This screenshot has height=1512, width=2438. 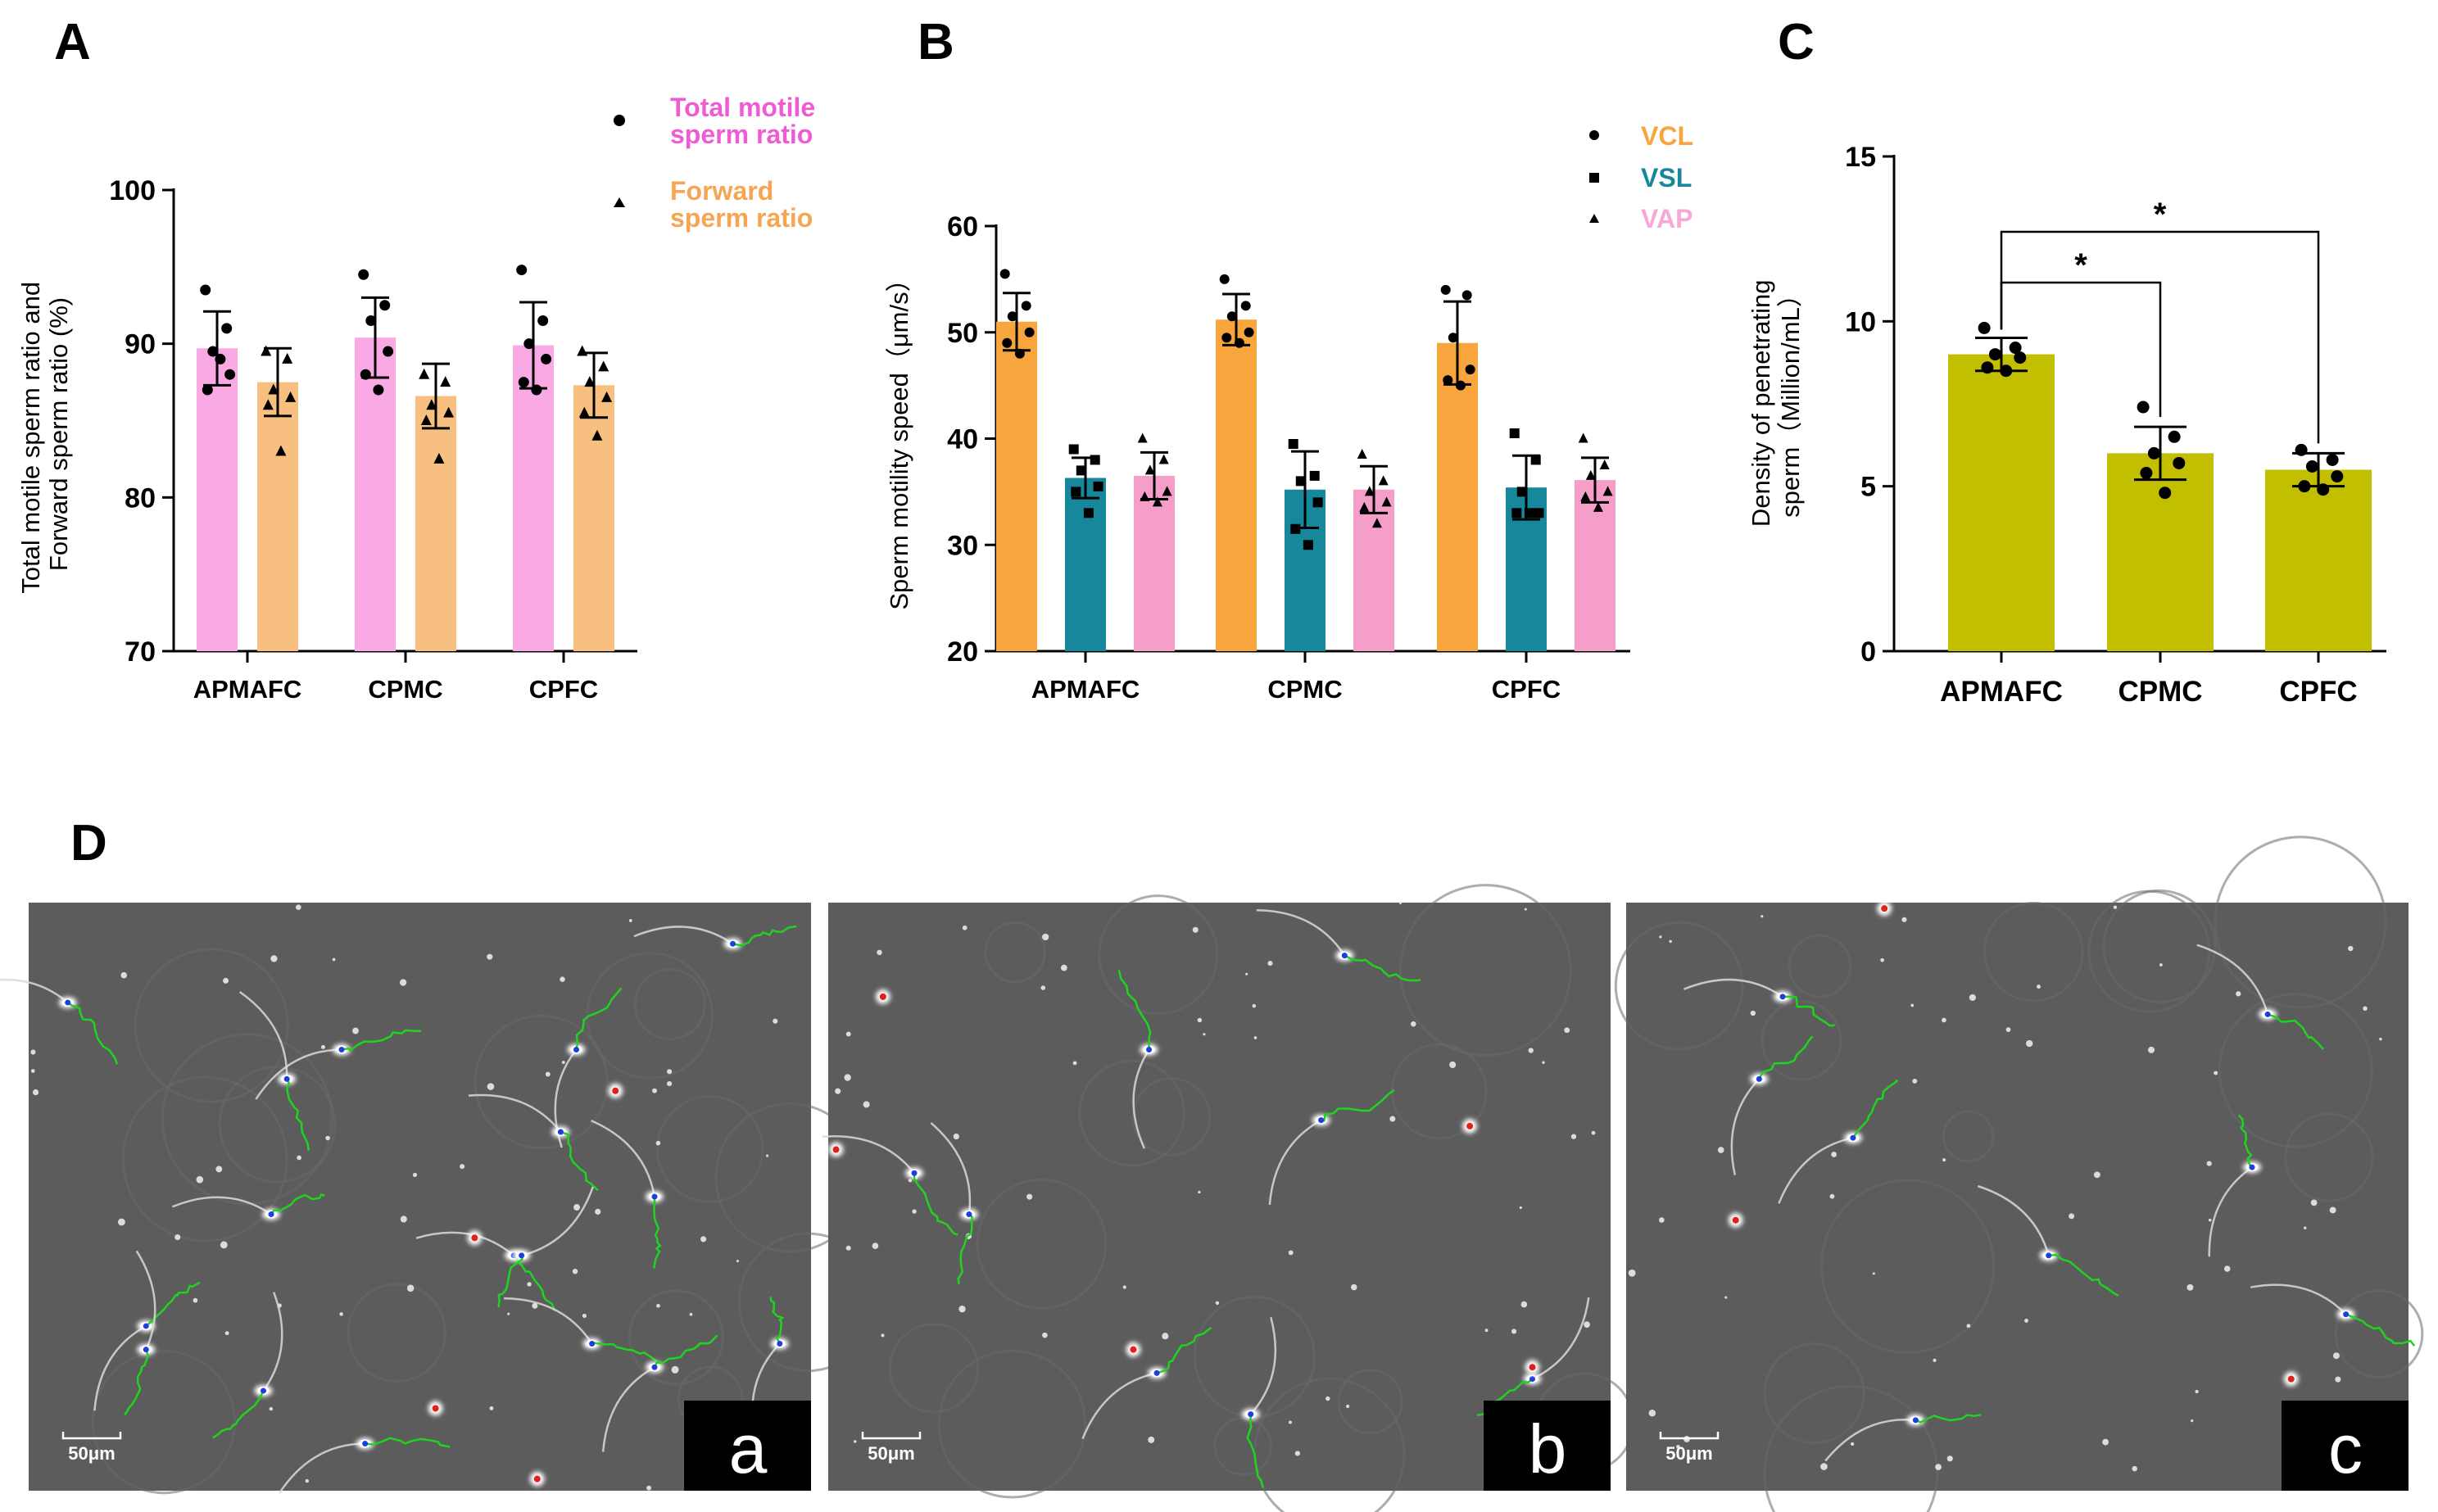 What do you see at coordinates (1594, 178) in the screenshot?
I see `legend-marker-vsl` at bounding box center [1594, 178].